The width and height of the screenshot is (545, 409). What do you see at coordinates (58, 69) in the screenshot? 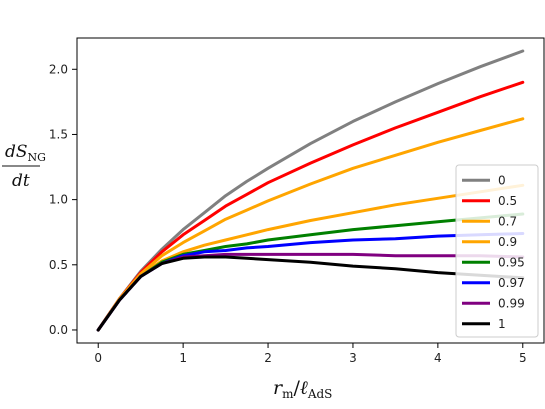
I see `y-tick-label: 2.0` at bounding box center [58, 69].